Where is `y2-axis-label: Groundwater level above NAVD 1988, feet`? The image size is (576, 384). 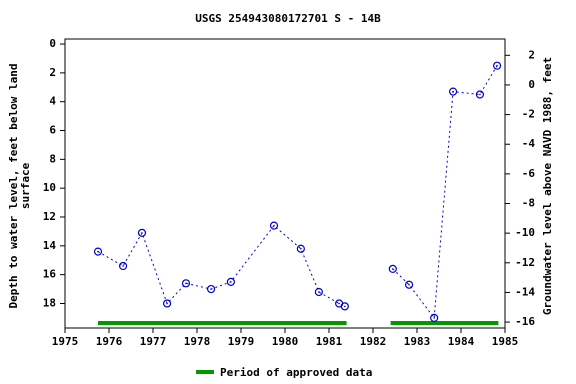
y2-axis-label: Groundwater level above NAVD 1988, feet is located at coordinates (547, 186).